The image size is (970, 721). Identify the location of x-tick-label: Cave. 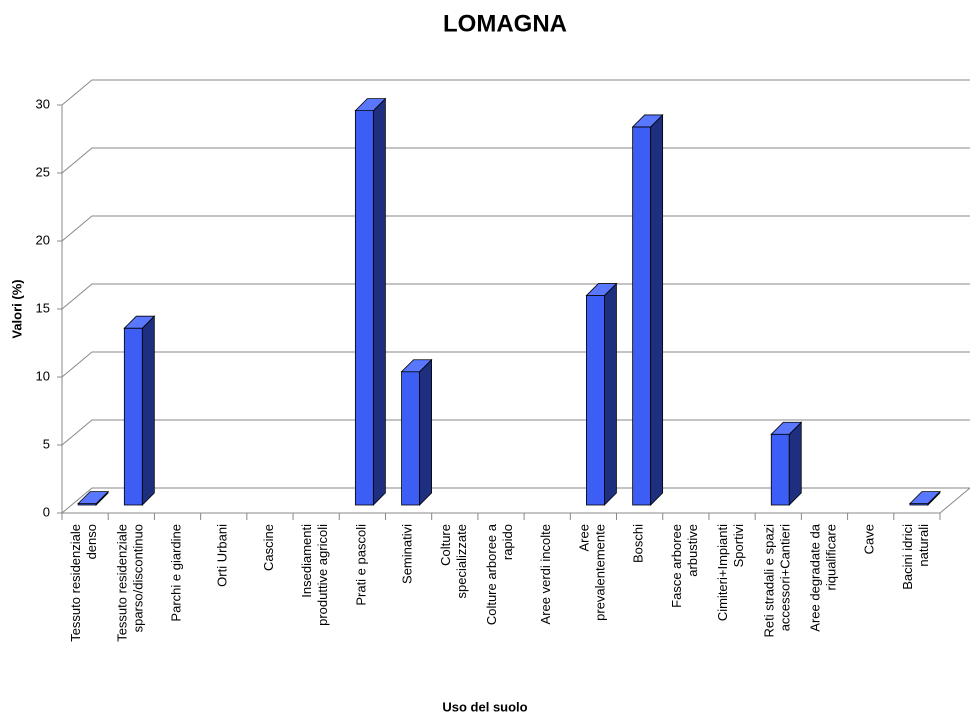
(869, 539).